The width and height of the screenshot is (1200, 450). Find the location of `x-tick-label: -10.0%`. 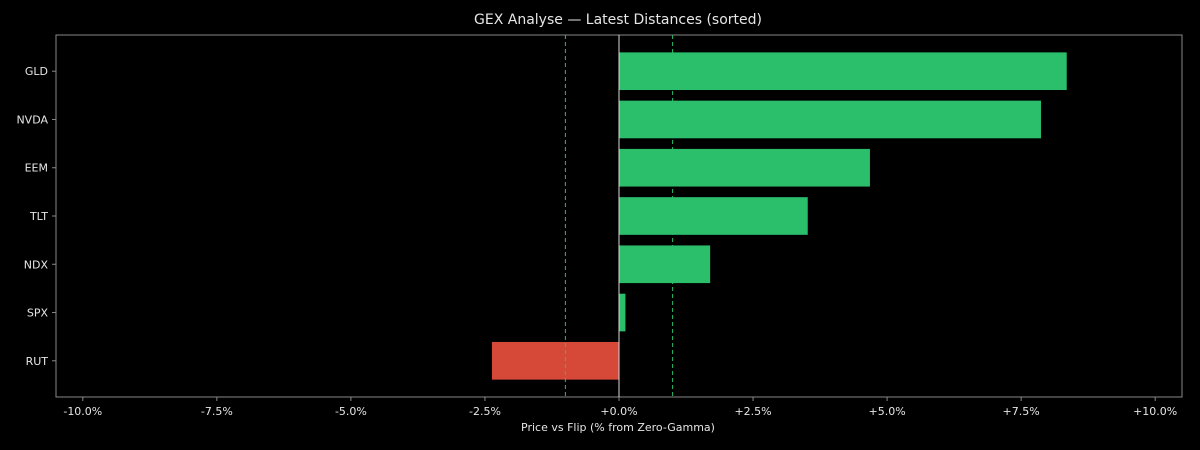

x-tick-label: -10.0% is located at coordinates (82, 411).